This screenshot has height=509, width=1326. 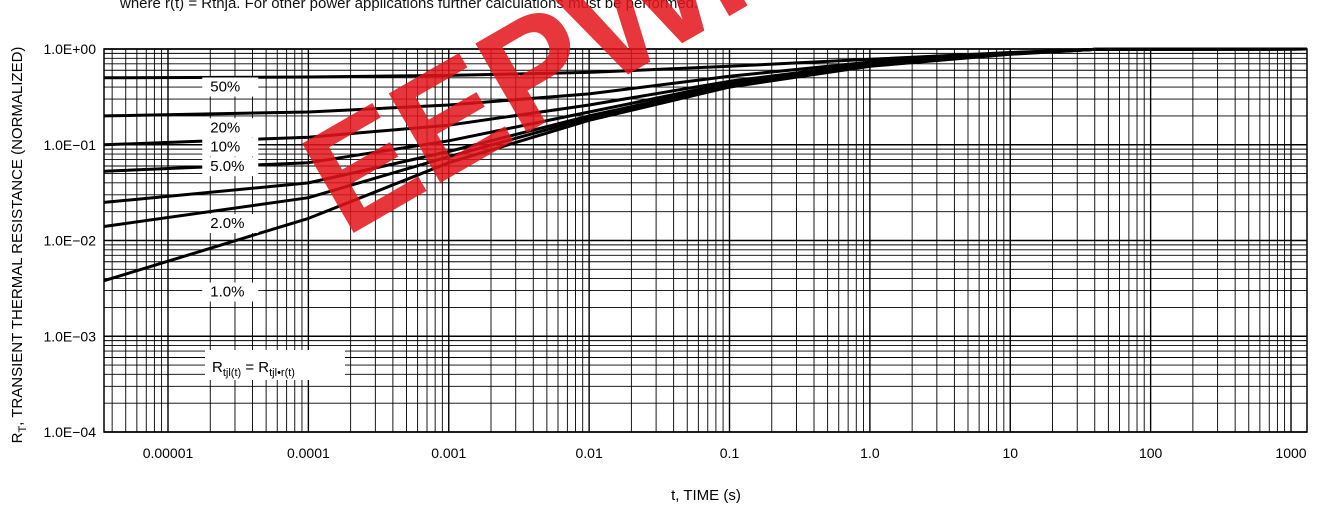 What do you see at coordinates (308, 453) in the screenshot?
I see `x-tick-label: 0.0001` at bounding box center [308, 453].